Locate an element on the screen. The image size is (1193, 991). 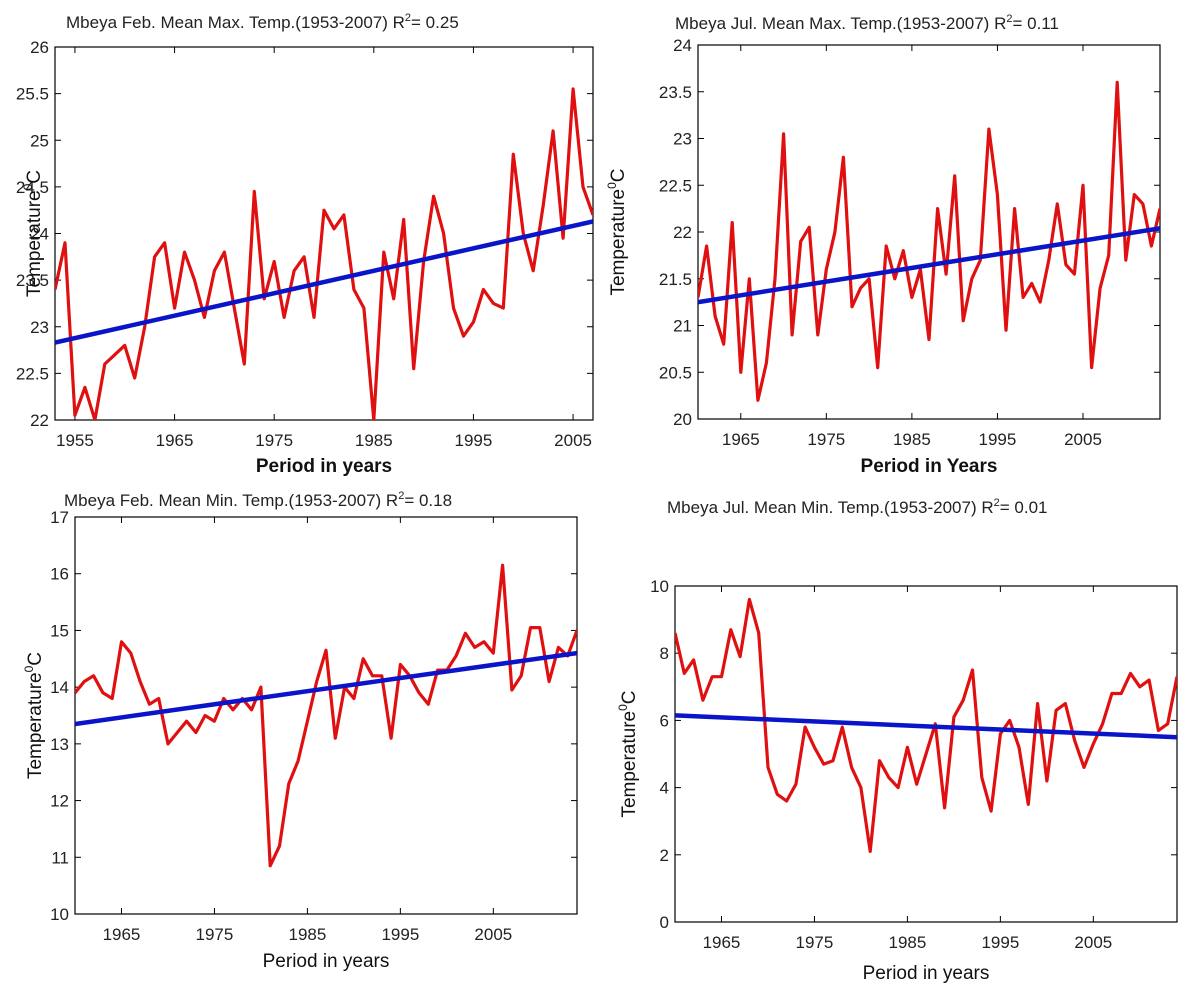
plot-frame is located at coordinates (929, 232).